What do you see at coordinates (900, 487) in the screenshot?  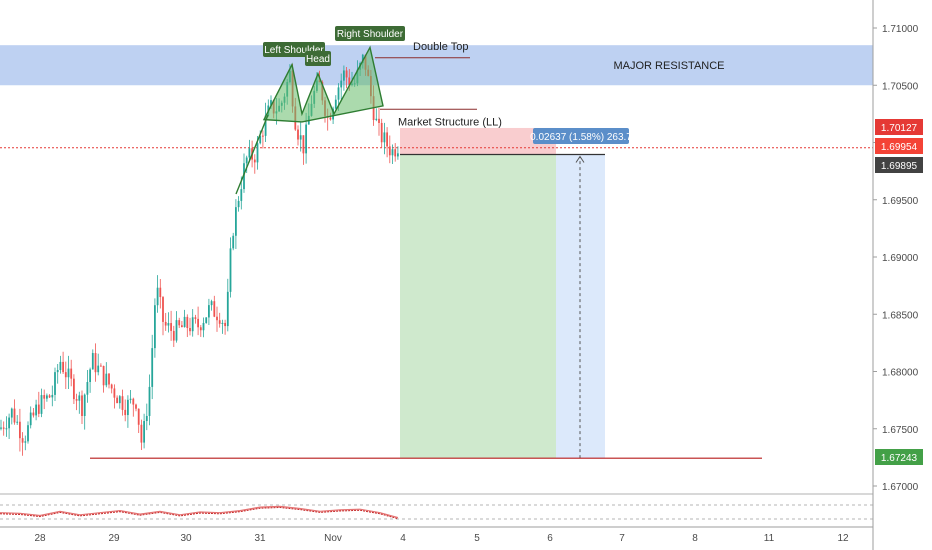 I see `y-tick-label: 1.67000` at bounding box center [900, 487].